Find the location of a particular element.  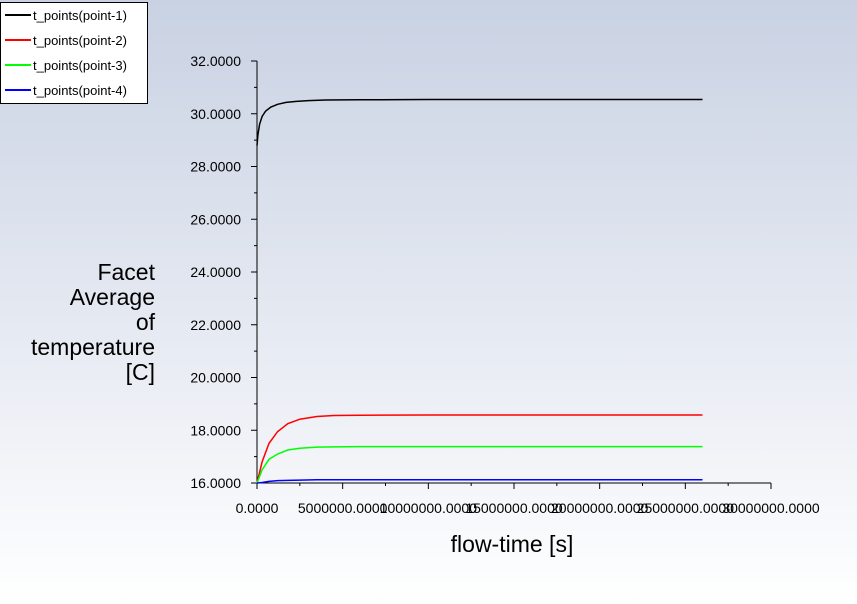

x-tick-label: 25000000.0000 is located at coordinates (686, 508).